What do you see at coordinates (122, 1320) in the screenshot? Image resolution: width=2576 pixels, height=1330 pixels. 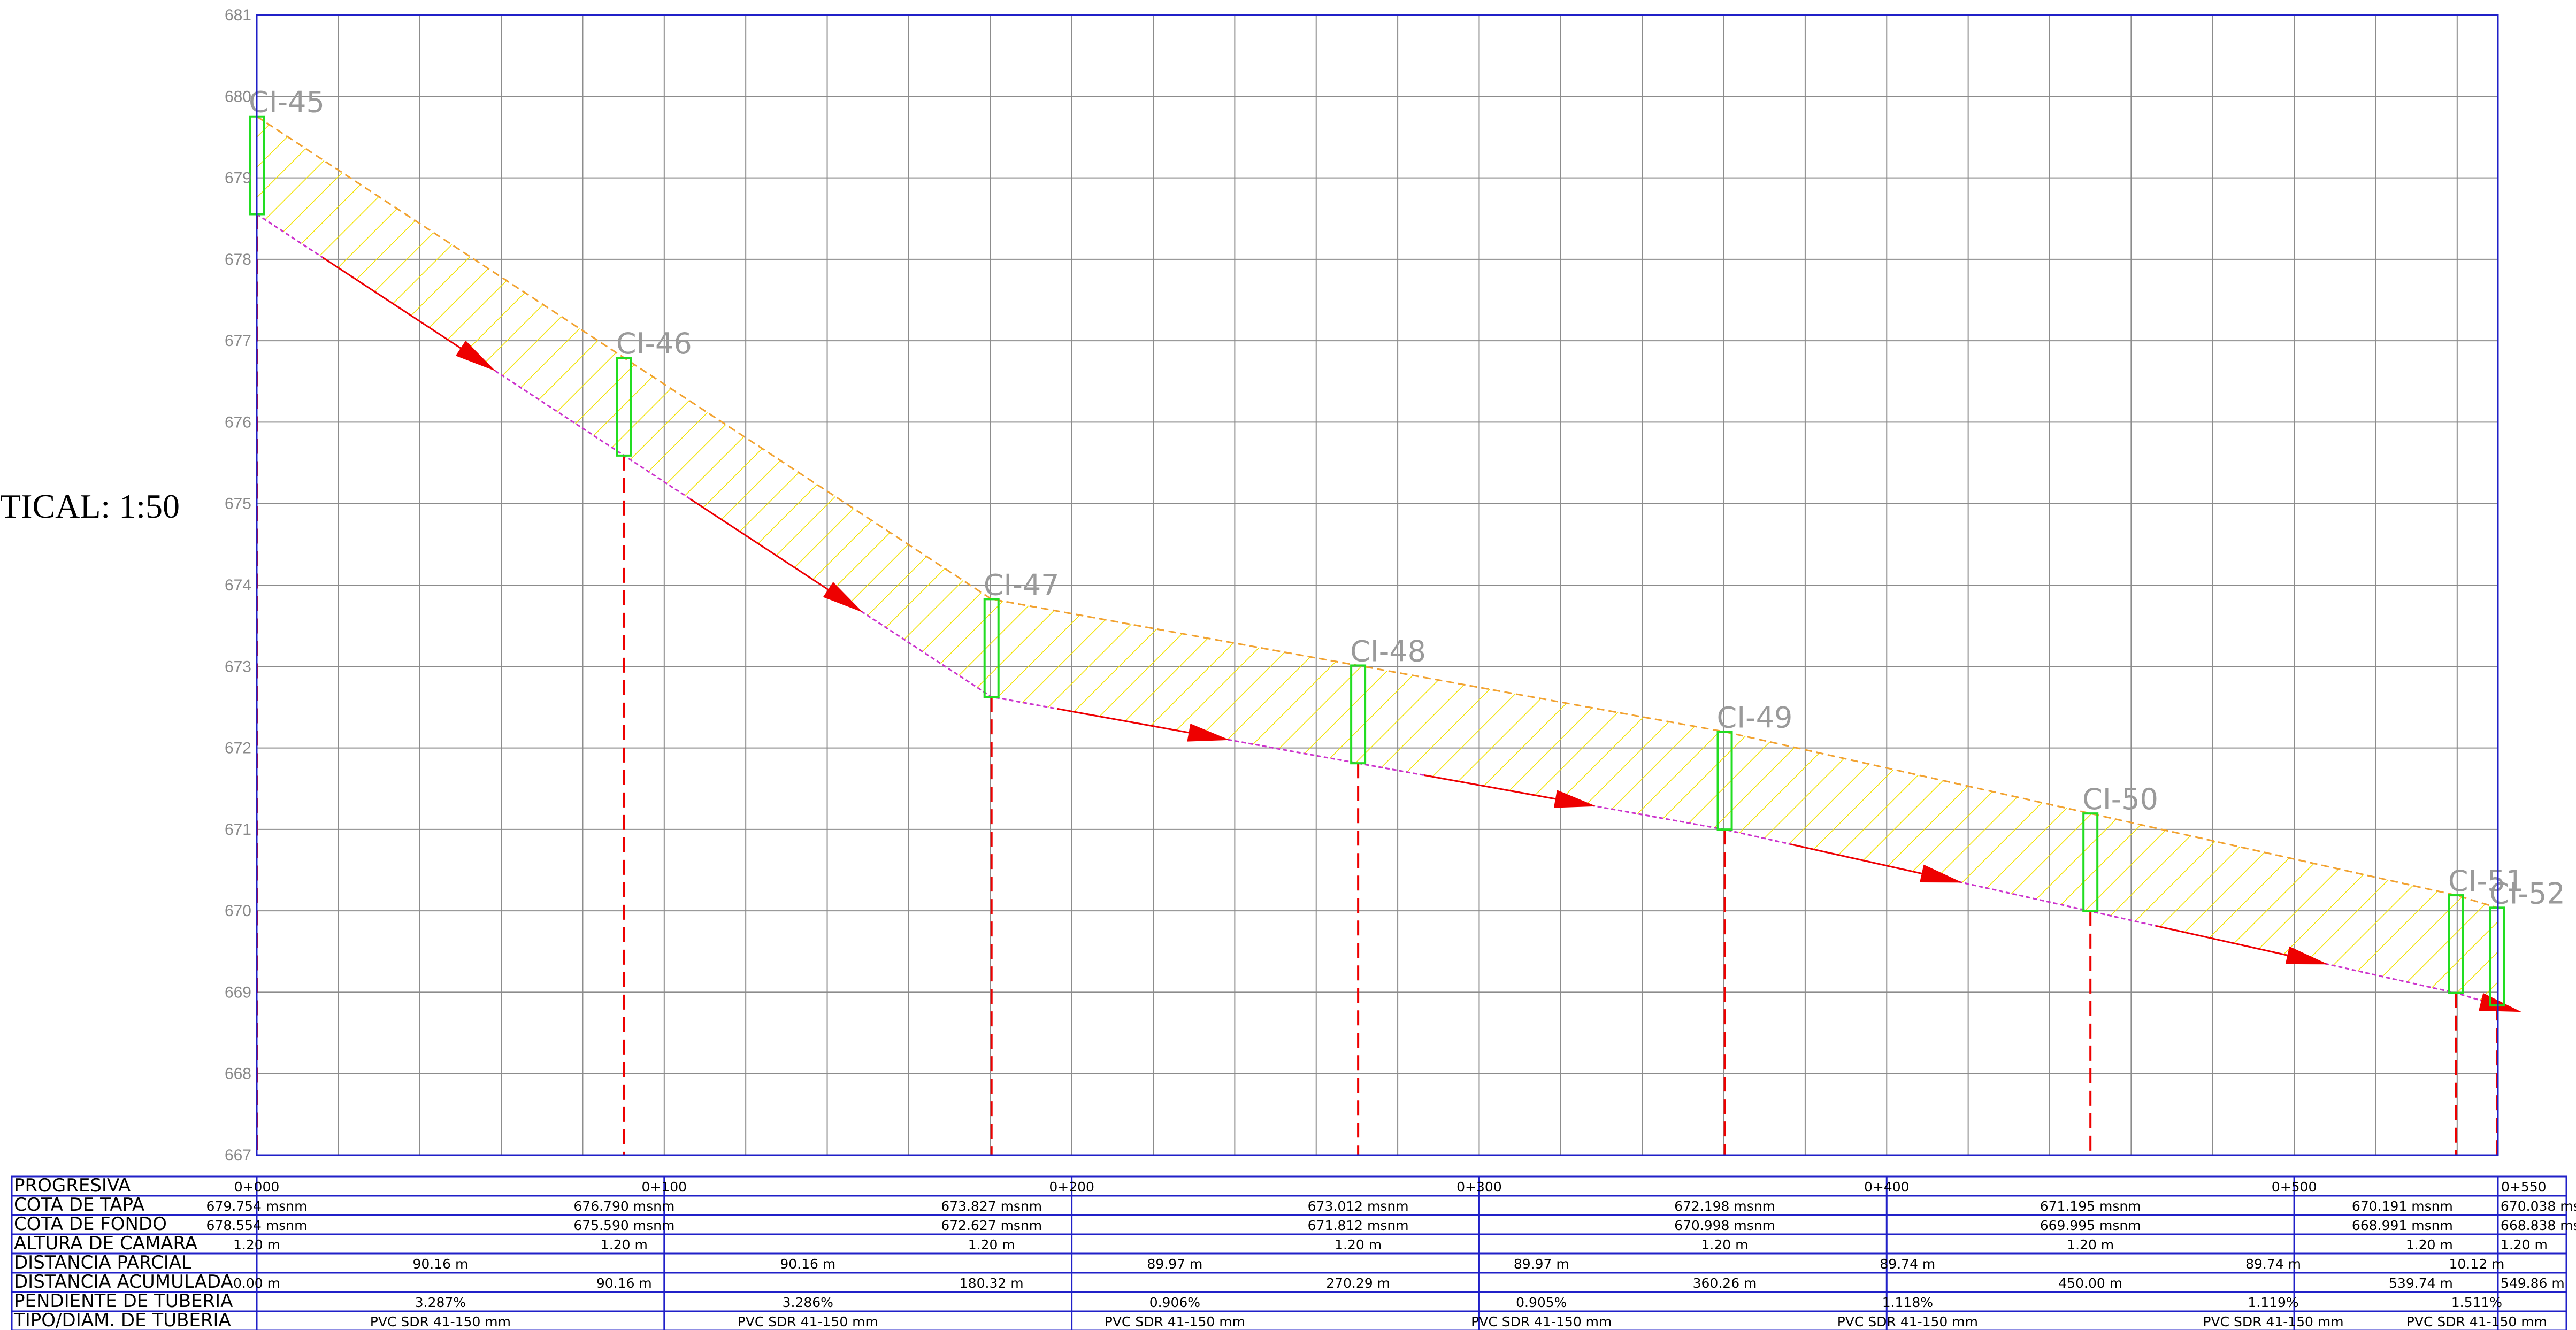 I see `table-row-label: TIPO/DIAM. DE TUBERIA` at bounding box center [122, 1320].